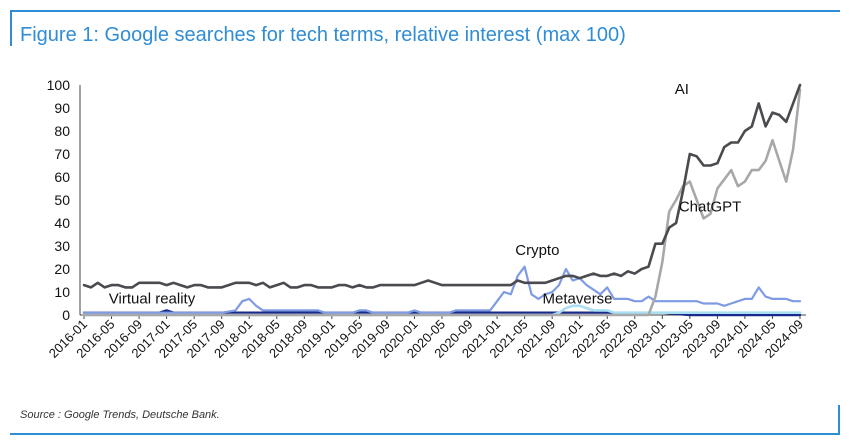  Describe the element at coordinates (710, 207) in the screenshot. I see `series-label-chatgpt: ChatGPT` at that location.